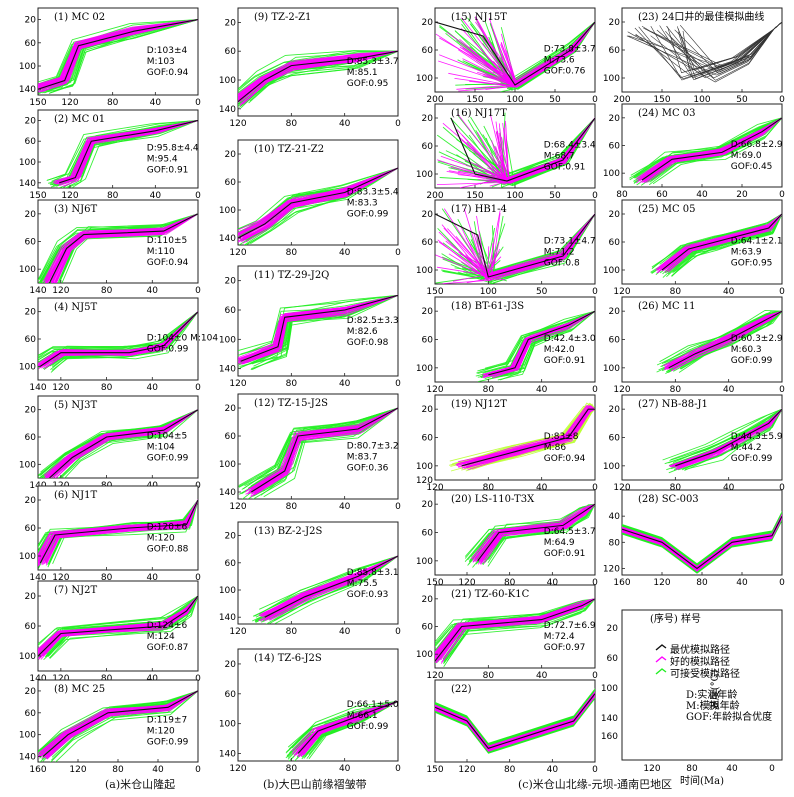 The height and width of the screenshot is (797, 794). Describe the element at coordinates (746, 253) in the screenshot. I see `panel-stat: M:63.9` at that location.